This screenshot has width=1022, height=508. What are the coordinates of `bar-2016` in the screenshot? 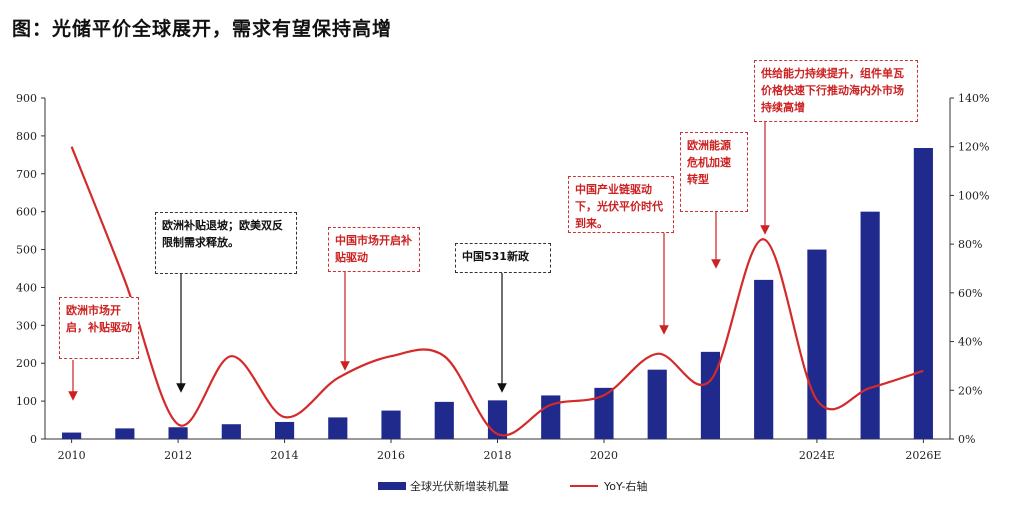 It's located at (391, 424).